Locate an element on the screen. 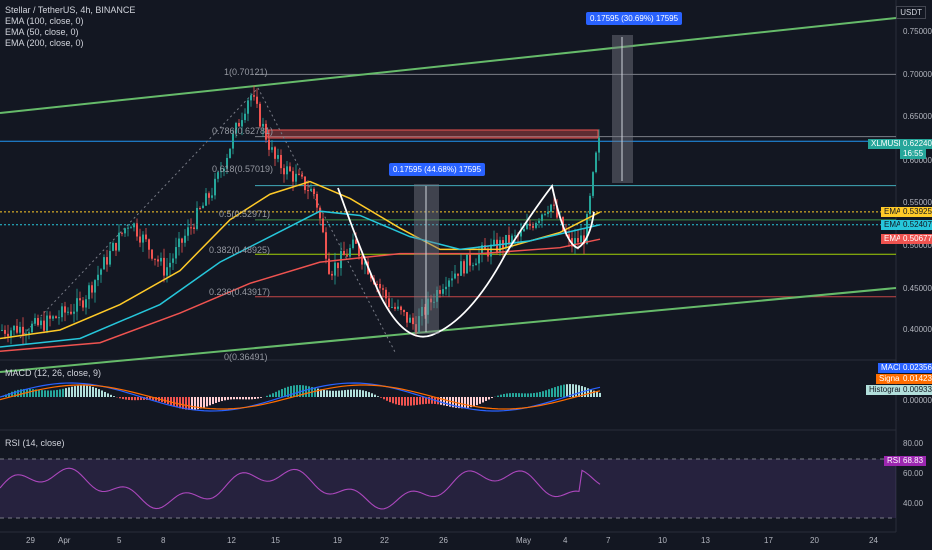  rsi-title: RSI (14, close) is located at coordinates (35, 443).